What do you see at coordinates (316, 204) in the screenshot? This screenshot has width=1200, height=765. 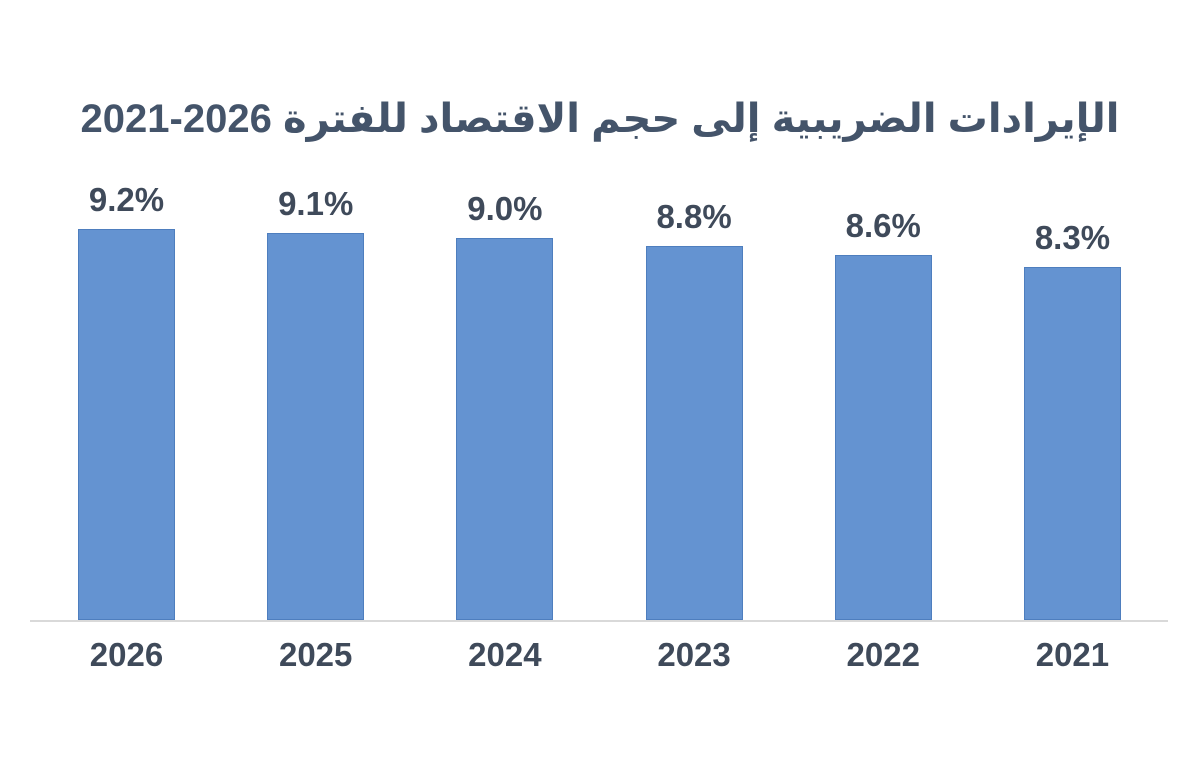 I see `bar-value-label: 9.1%` at bounding box center [316, 204].